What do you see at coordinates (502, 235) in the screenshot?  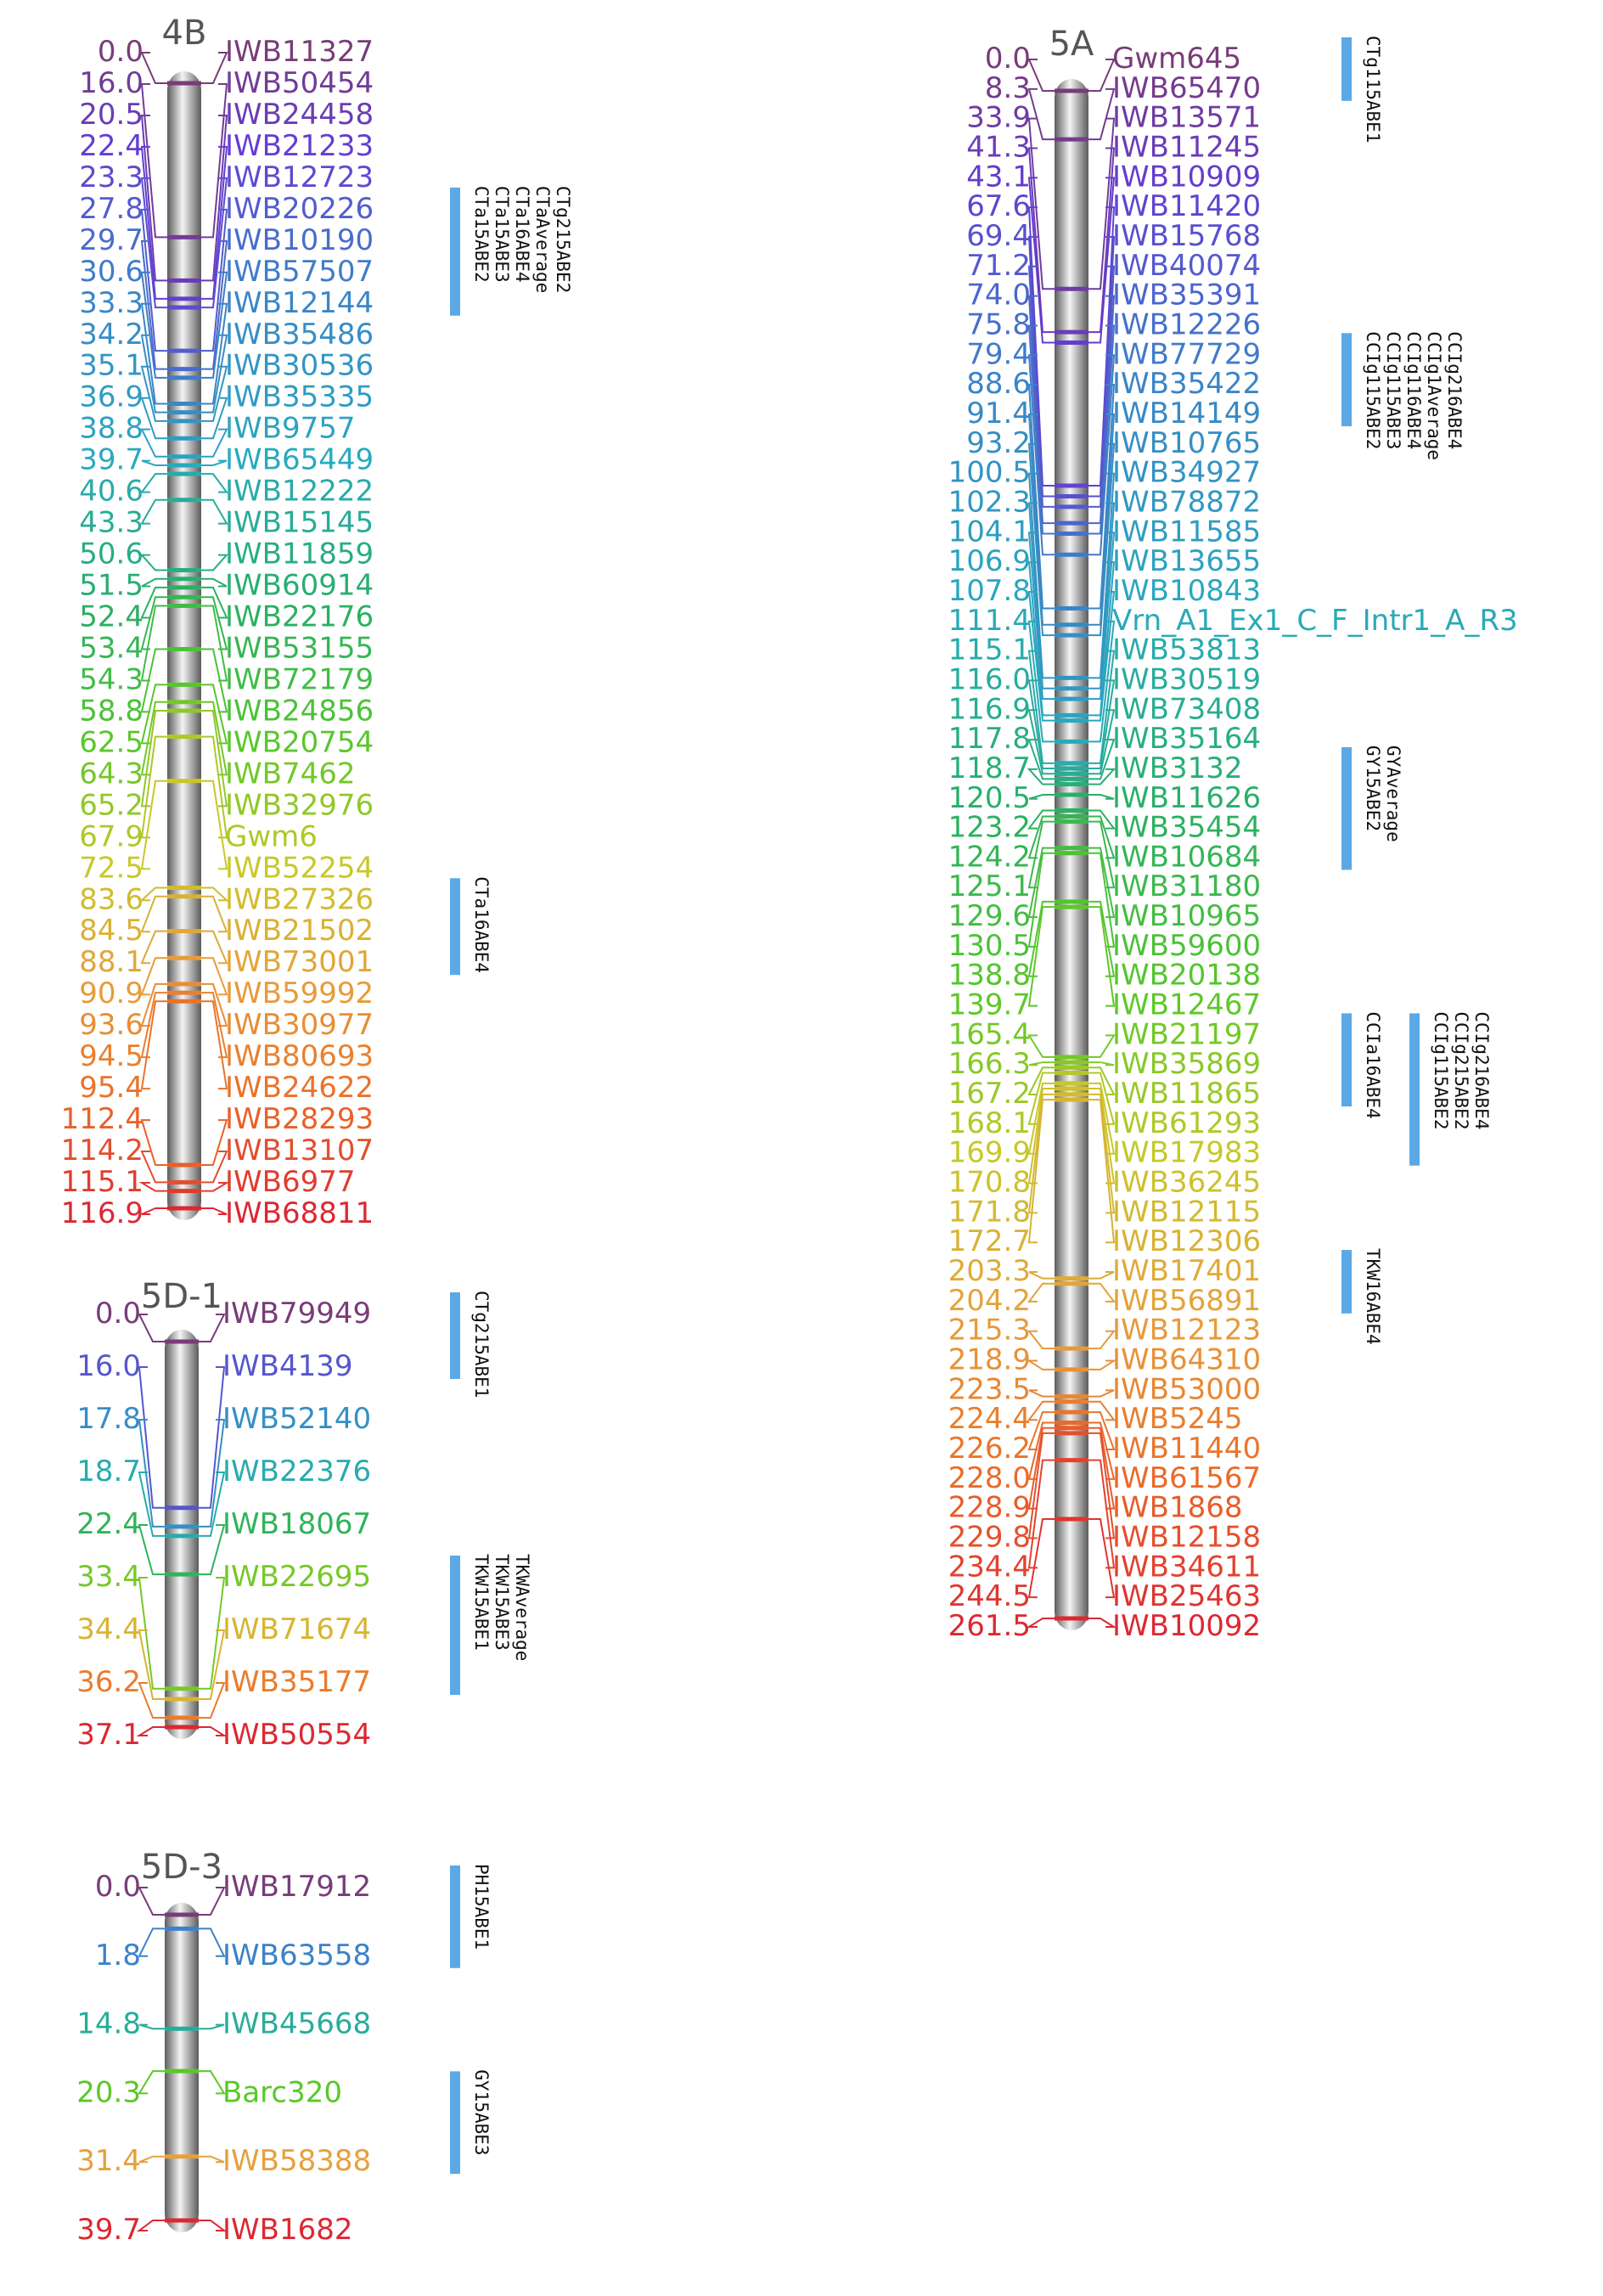 I see `qtl-label: CTa15ABE3` at bounding box center [502, 235].